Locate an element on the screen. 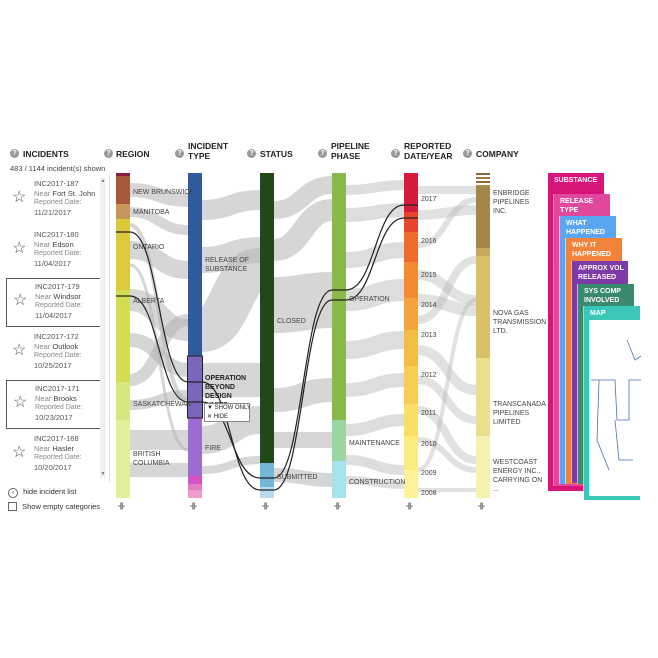 This screenshot has height=658, width=658. map-panel is located at coordinates (615, 408).